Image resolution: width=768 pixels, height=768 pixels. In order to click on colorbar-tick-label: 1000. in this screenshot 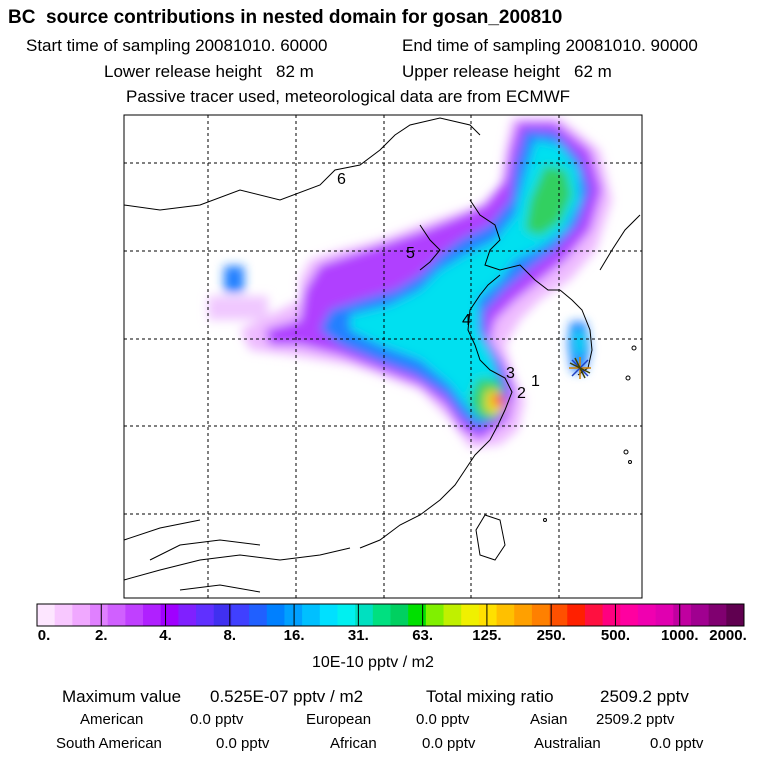, I will do `click(679, 635)`.